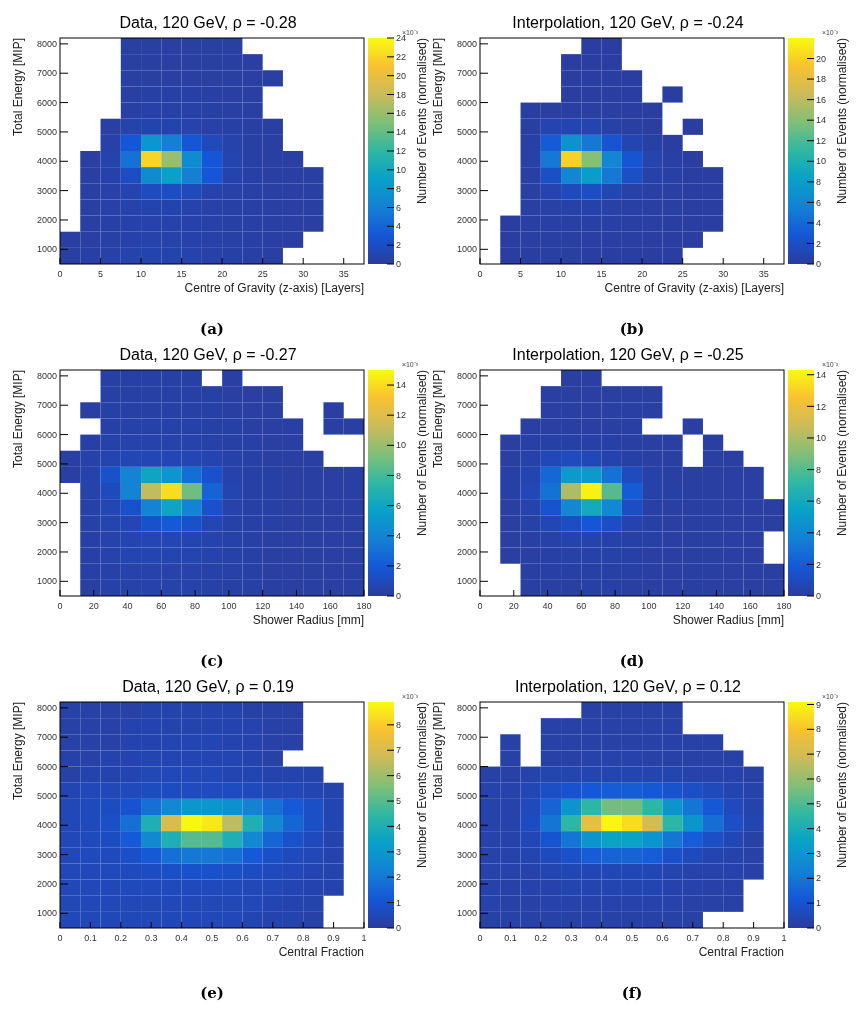  What do you see at coordinates (723, 274) in the screenshot?
I see `x-tick-label: 30` at bounding box center [723, 274].